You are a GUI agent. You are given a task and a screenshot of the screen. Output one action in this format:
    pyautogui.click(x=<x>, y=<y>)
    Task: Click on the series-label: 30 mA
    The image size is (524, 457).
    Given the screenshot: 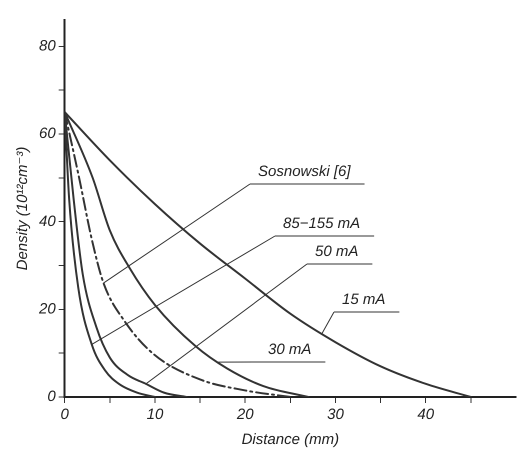 What is the action you would take?
    pyautogui.click(x=290, y=349)
    